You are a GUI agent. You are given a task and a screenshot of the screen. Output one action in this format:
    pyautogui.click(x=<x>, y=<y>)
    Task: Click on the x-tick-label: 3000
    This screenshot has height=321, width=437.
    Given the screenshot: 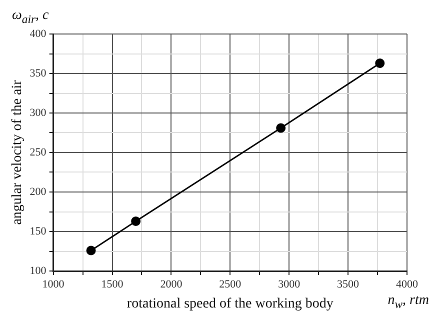 What is the action you would take?
    pyautogui.click(x=289, y=284)
    